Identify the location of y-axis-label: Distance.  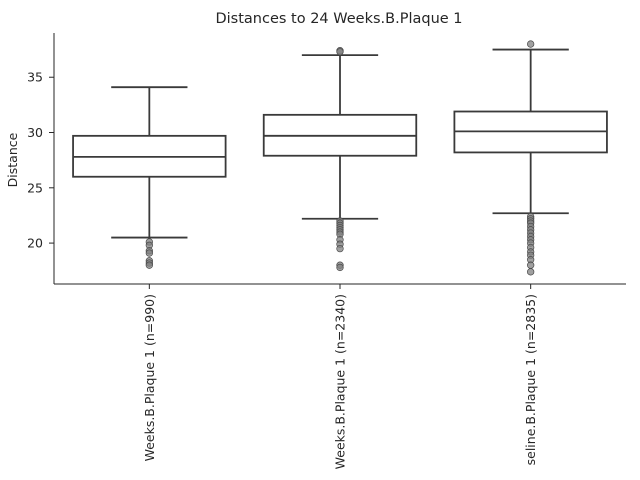
(12, 159).